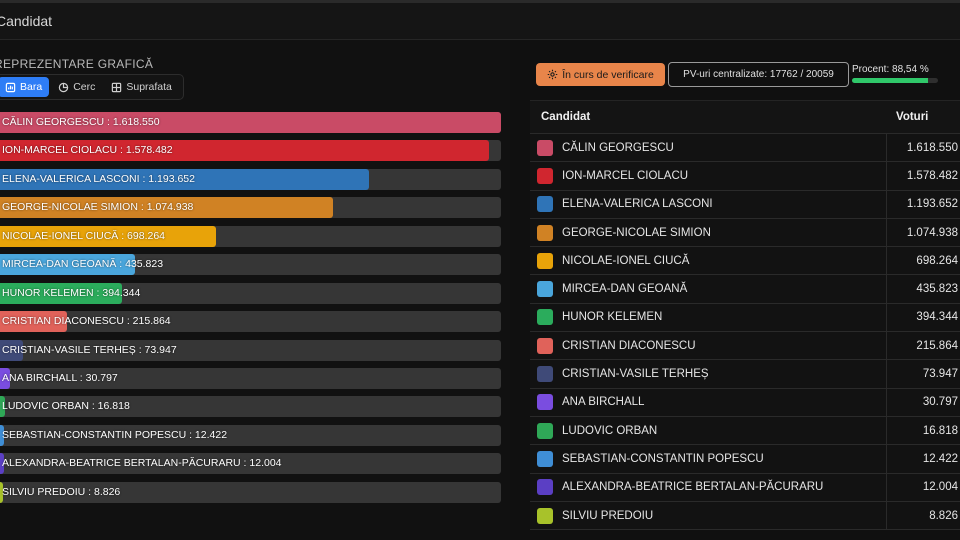 The width and height of the screenshot is (960, 540). Describe the element at coordinates (149, 87) in the screenshot. I see `tab-suprafata-label: Suprafata` at that location.